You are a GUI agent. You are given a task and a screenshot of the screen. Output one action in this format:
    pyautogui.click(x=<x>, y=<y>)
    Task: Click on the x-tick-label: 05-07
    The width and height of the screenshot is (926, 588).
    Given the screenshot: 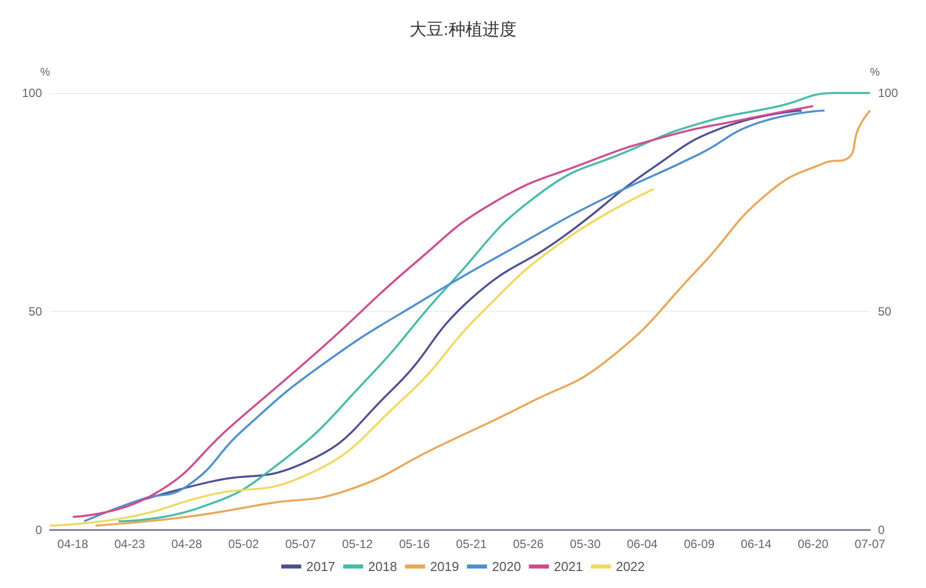 What is the action you would take?
    pyautogui.click(x=300, y=544)
    